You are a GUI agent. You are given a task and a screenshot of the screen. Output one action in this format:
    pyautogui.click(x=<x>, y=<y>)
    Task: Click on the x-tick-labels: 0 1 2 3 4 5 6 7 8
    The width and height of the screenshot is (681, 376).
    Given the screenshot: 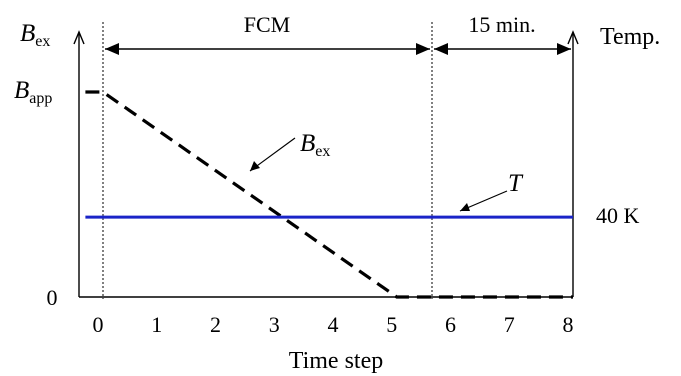 What is the action you would take?
    pyautogui.click(x=333, y=324)
    